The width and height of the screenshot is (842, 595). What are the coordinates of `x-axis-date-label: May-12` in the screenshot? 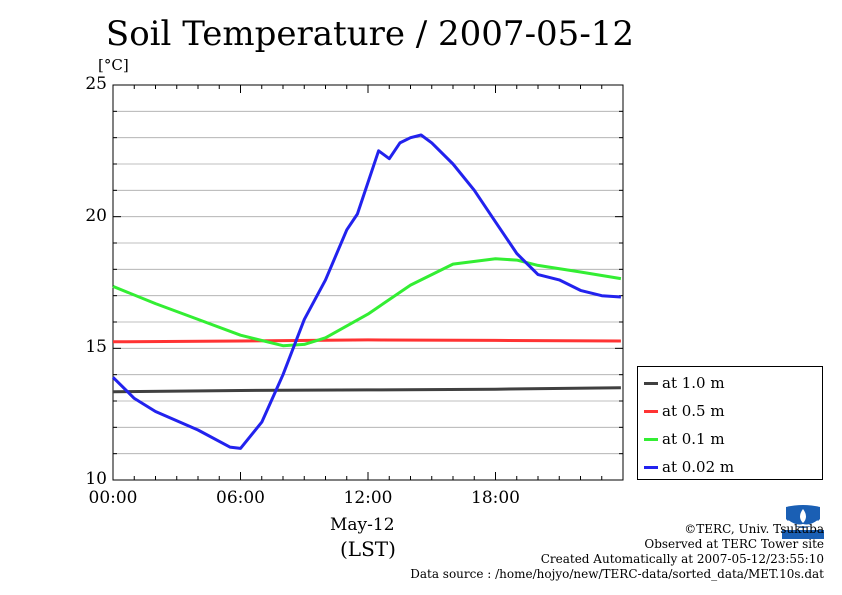 It's located at (362, 525).